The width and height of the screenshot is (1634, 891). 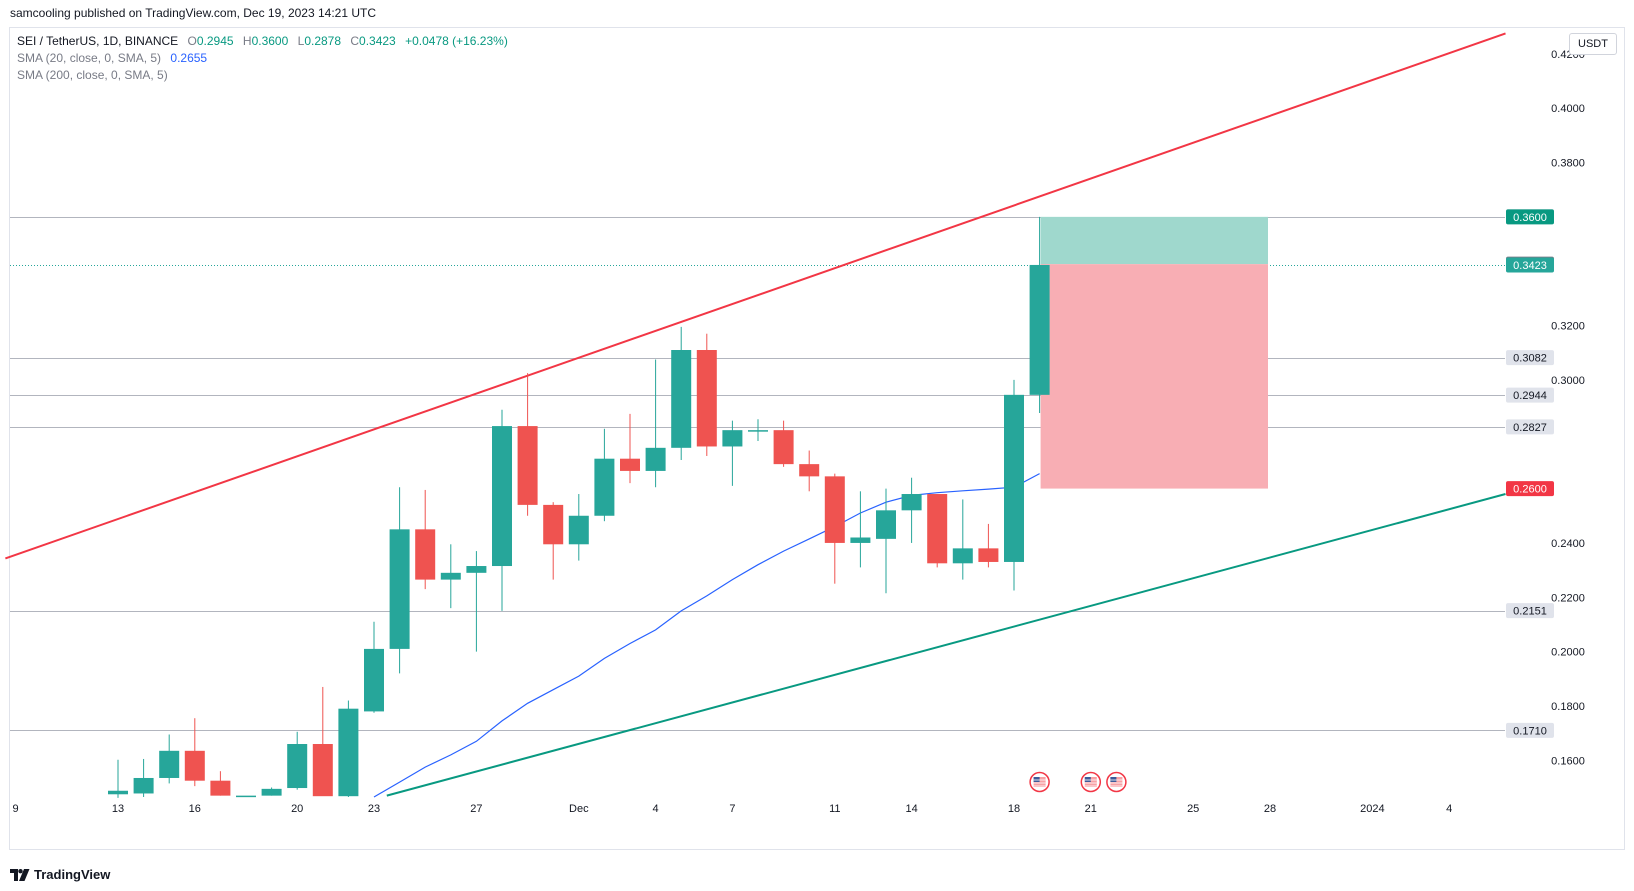 What do you see at coordinates (1372, 809) in the screenshot?
I see `time-tick: 2024` at bounding box center [1372, 809].